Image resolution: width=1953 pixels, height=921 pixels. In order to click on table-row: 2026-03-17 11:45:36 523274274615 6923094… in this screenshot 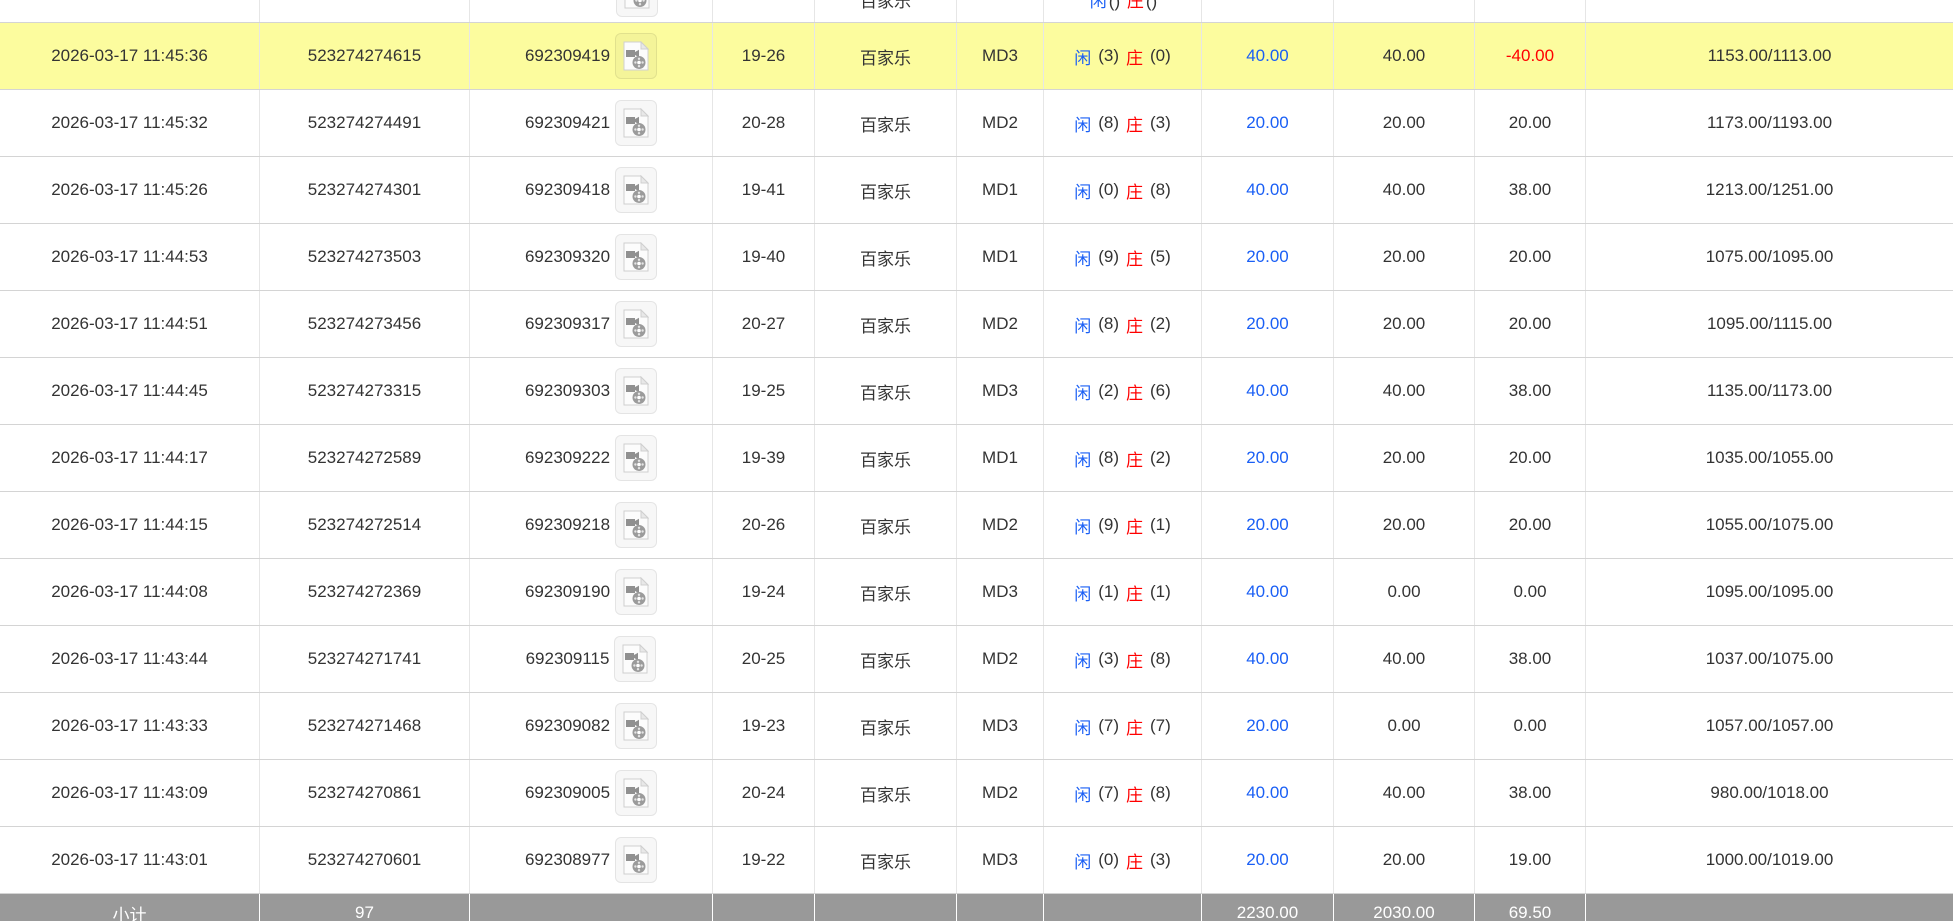, I will do `click(976, 56)`.